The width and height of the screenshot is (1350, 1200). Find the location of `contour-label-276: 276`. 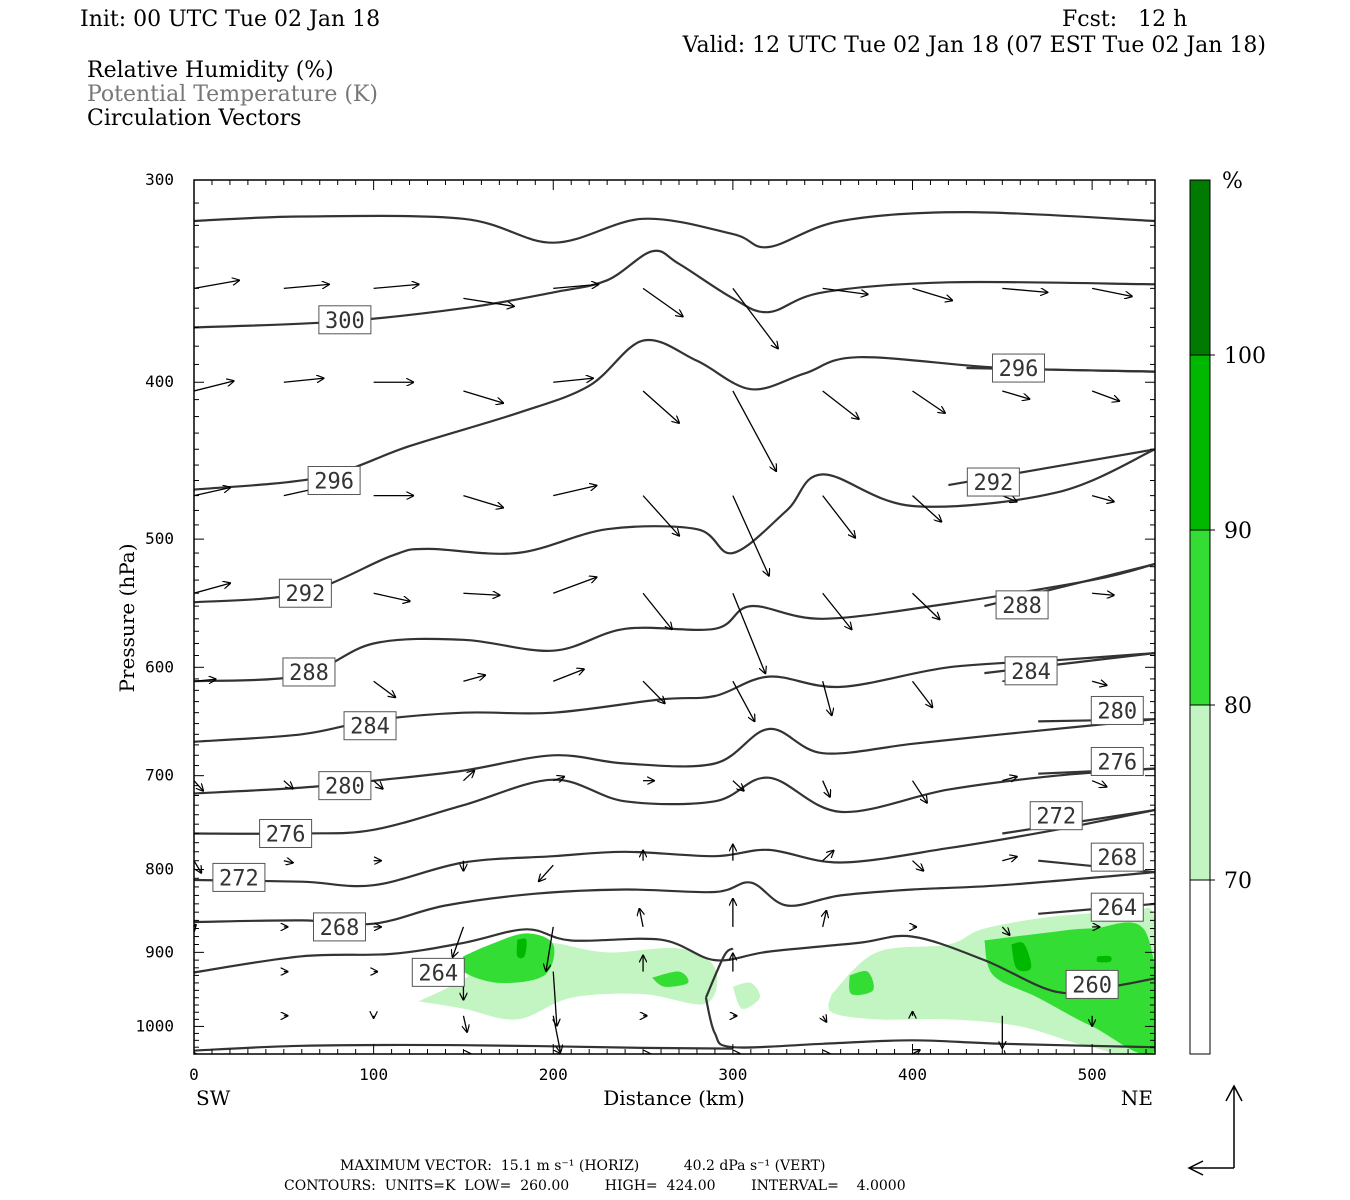

contour-label-276: 276 is located at coordinates (1117, 761).